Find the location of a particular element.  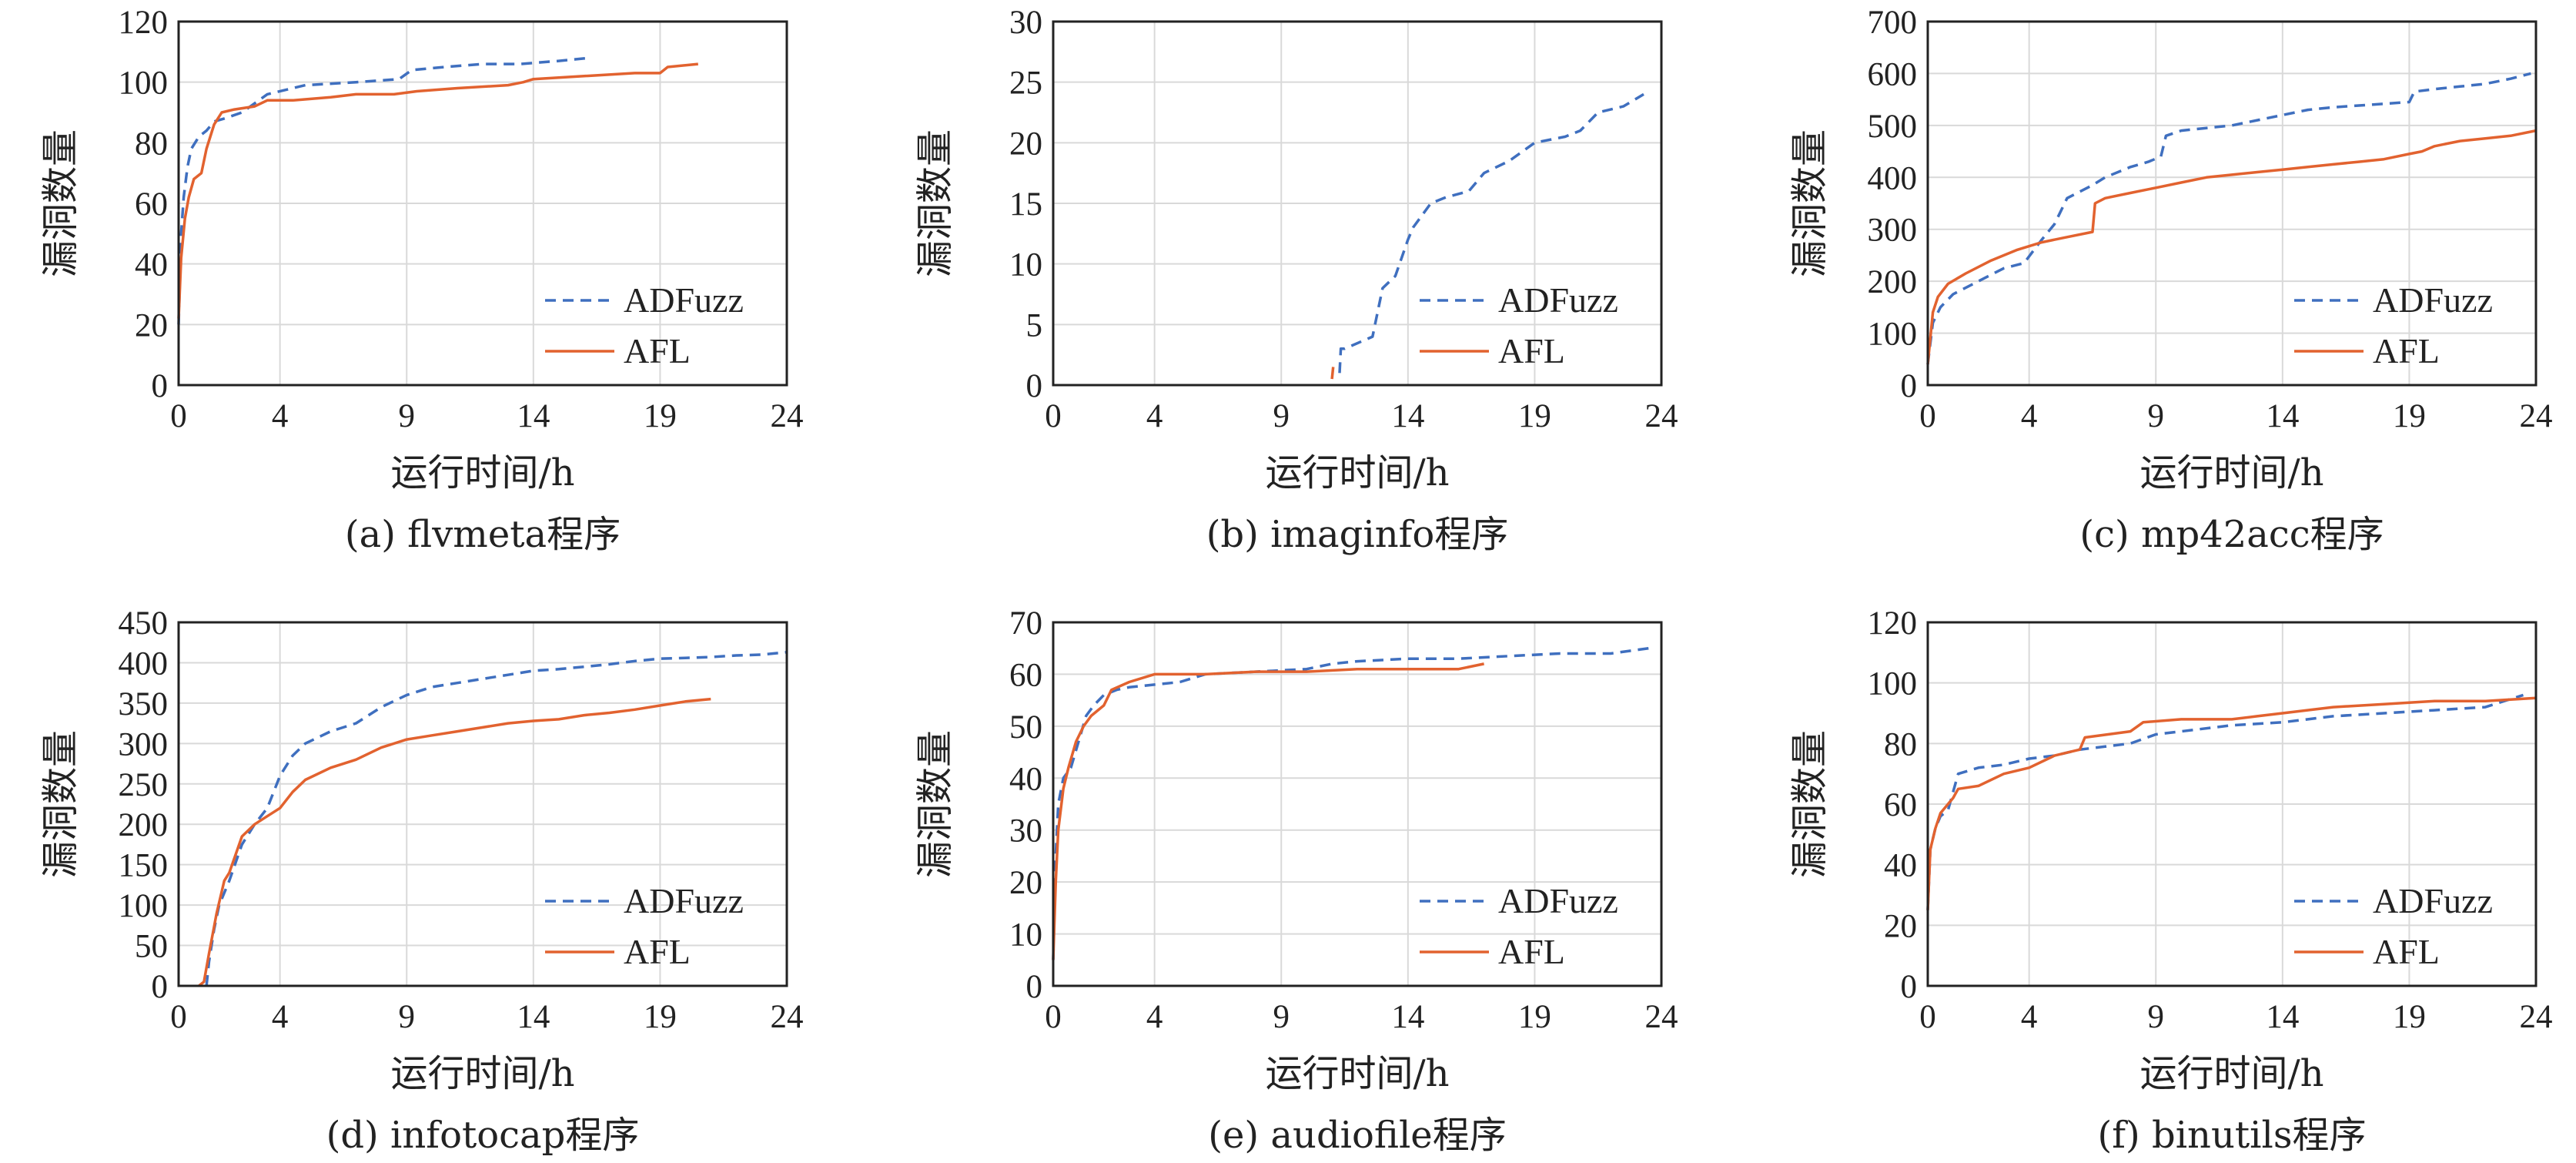

y-tick-label: 700 is located at coordinates (1893, 23).